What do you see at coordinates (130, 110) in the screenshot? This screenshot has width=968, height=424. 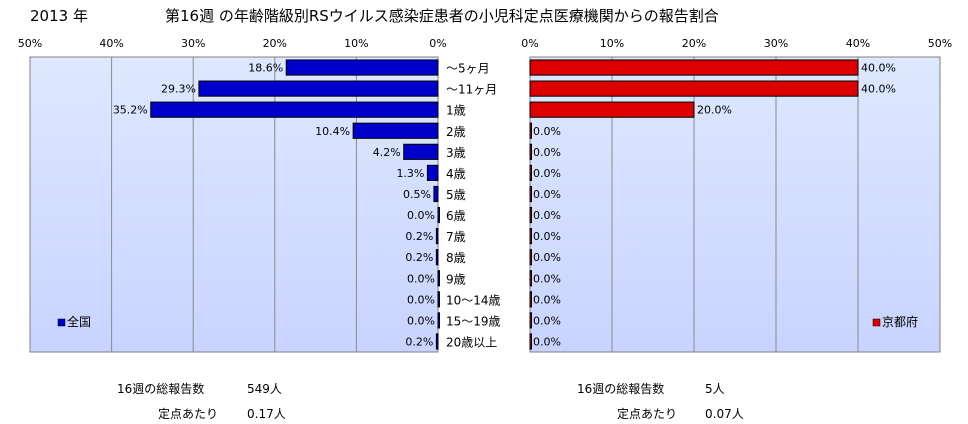 I see `value-label: 35.2%` at bounding box center [130, 110].